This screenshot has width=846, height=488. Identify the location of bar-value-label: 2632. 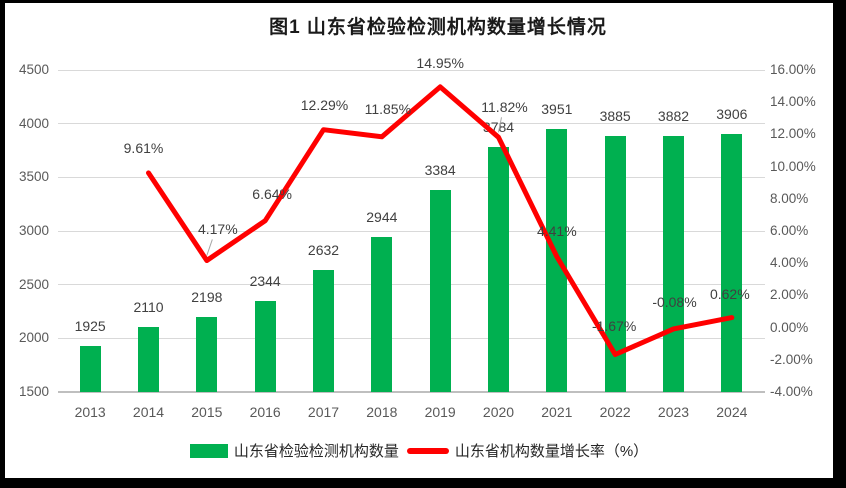
(323, 250).